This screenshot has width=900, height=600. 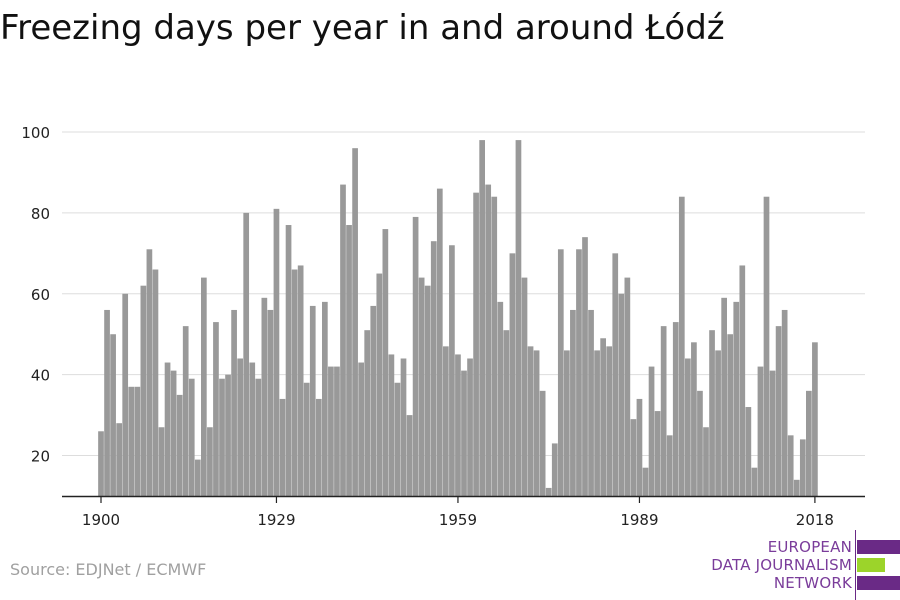 What do you see at coordinates (633, 457) in the screenshot?
I see `bar-1988` at bounding box center [633, 457].